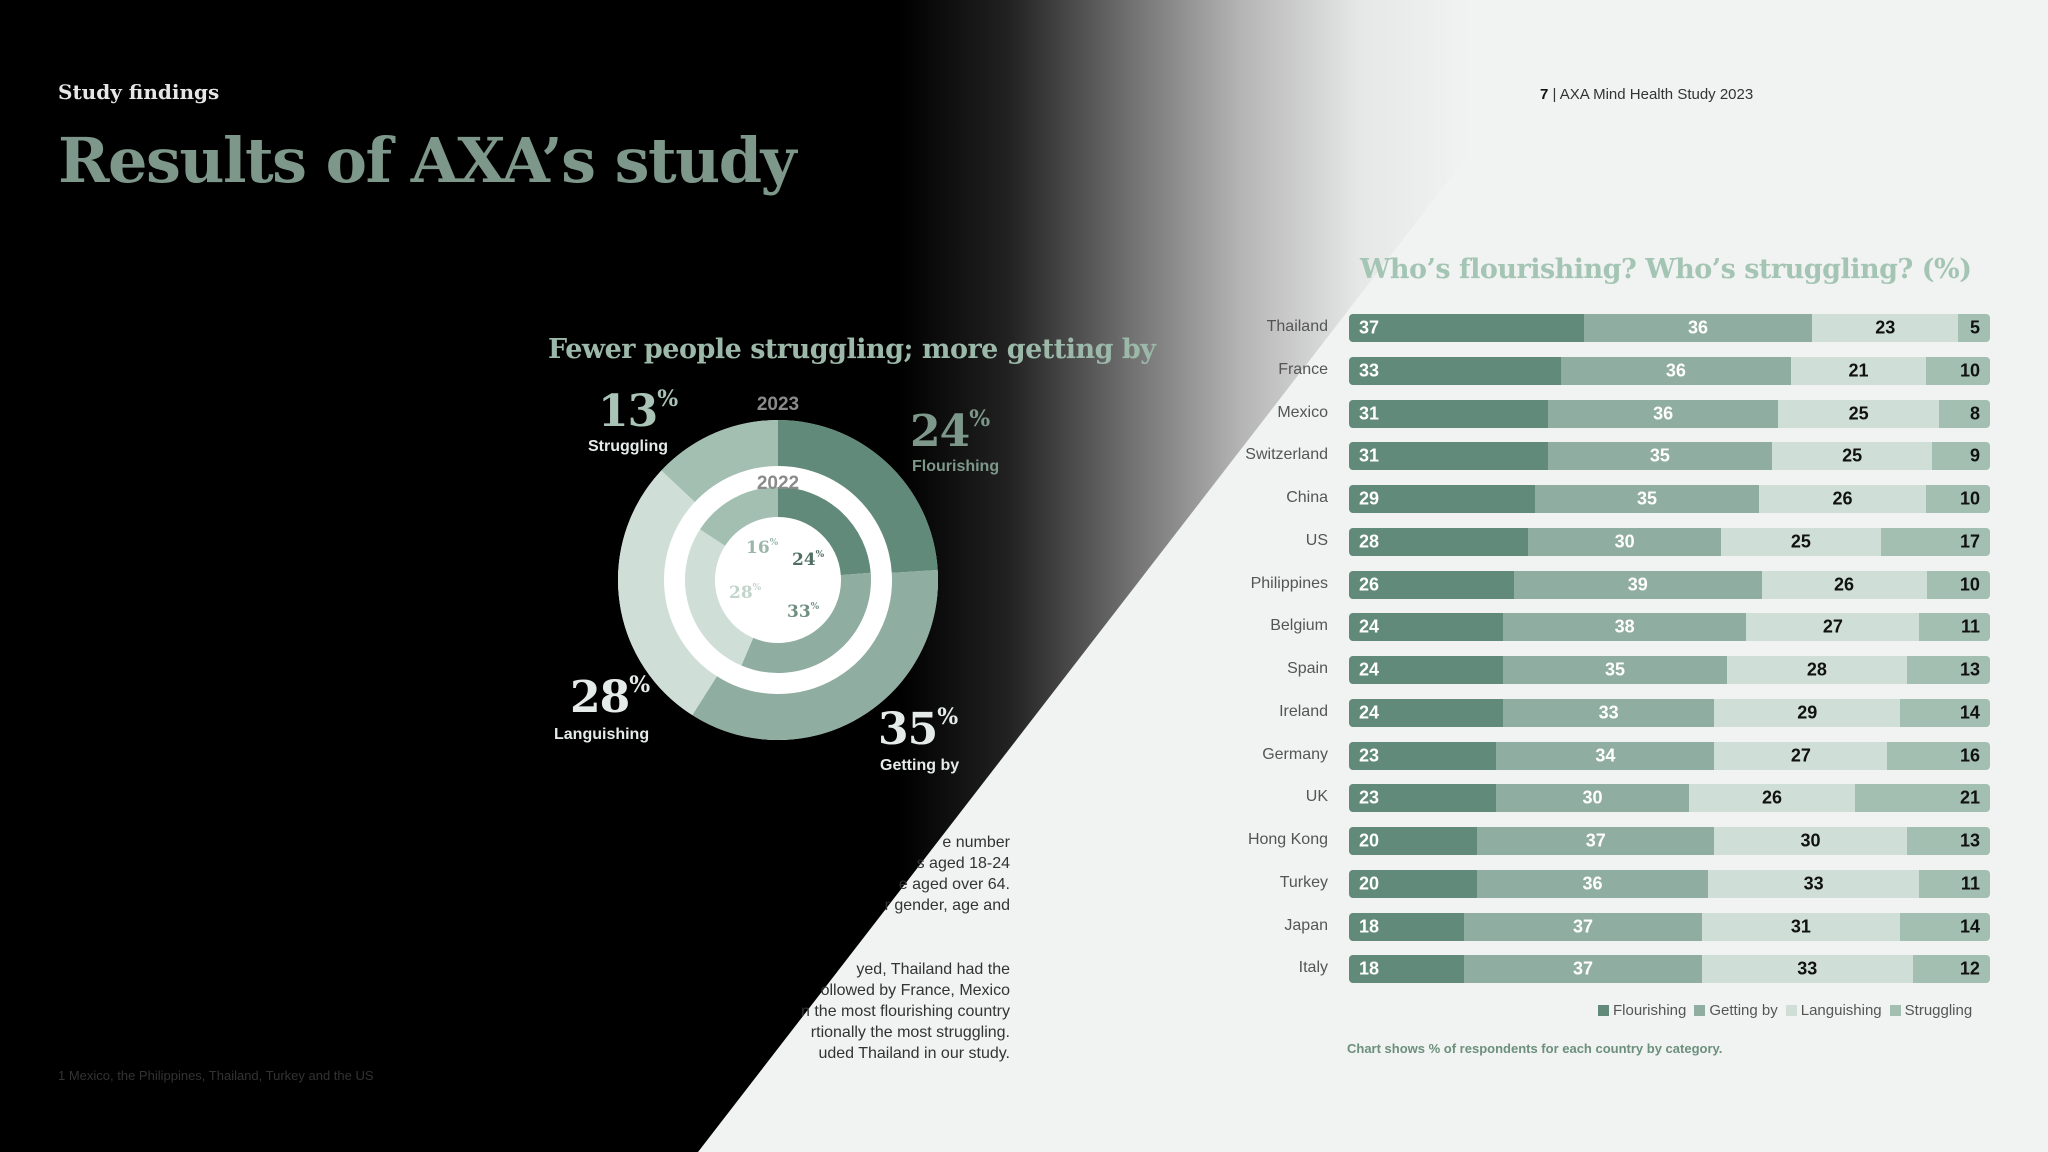 This screenshot has width=2048, height=1152. Describe the element at coordinates (1369, 370) in the screenshot. I see `bar-value-label: 33` at that location.